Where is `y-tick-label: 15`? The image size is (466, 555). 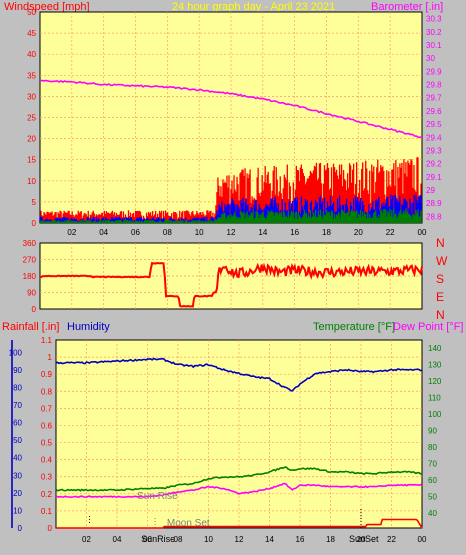 y-tick-label: 15 is located at coordinates (31, 160).